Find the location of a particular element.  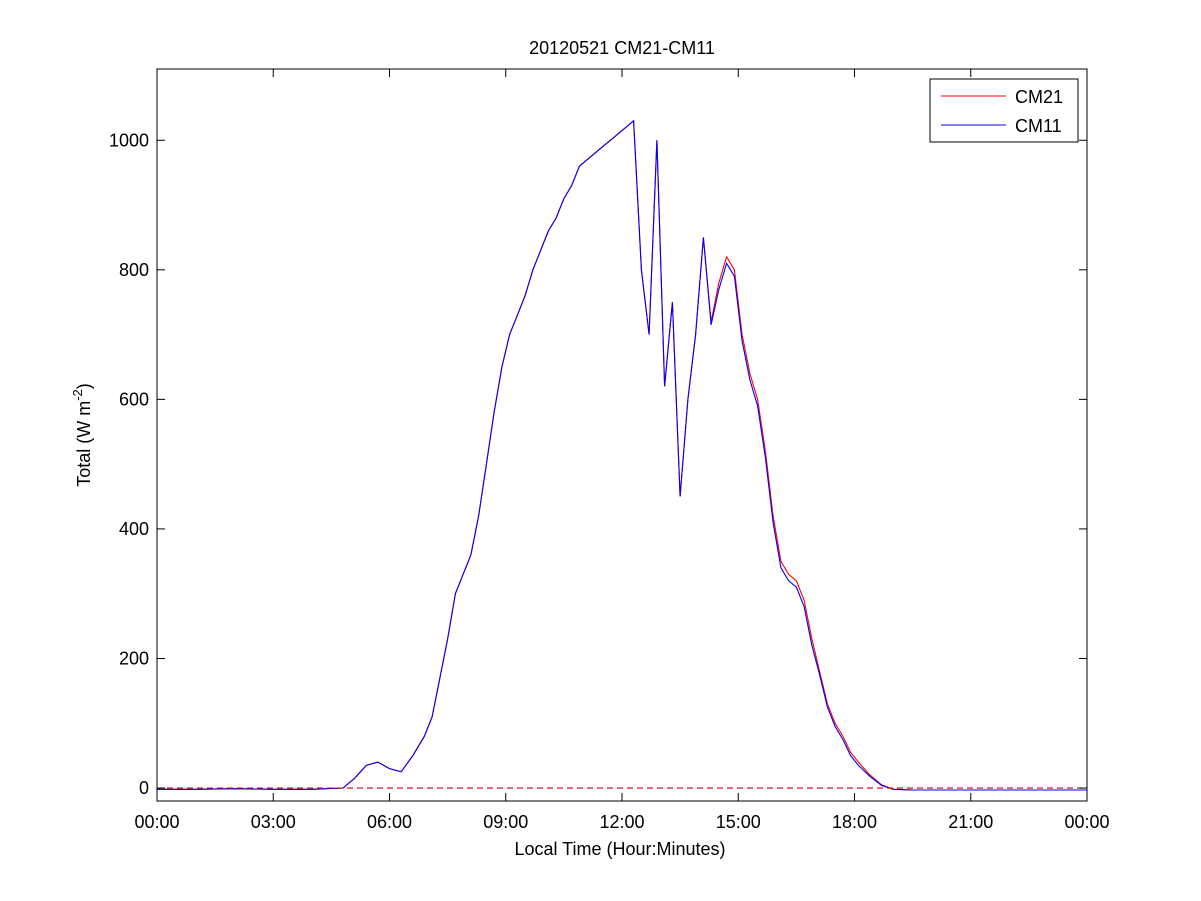

legend-label-cm11: CM11 is located at coordinates (1038, 126).